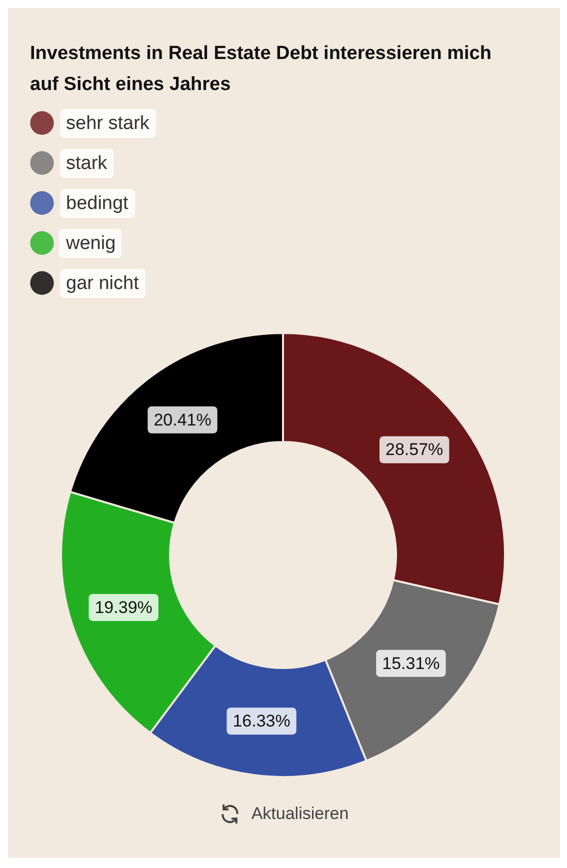  I want to click on data-label: 15.31%, so click(411, 663).